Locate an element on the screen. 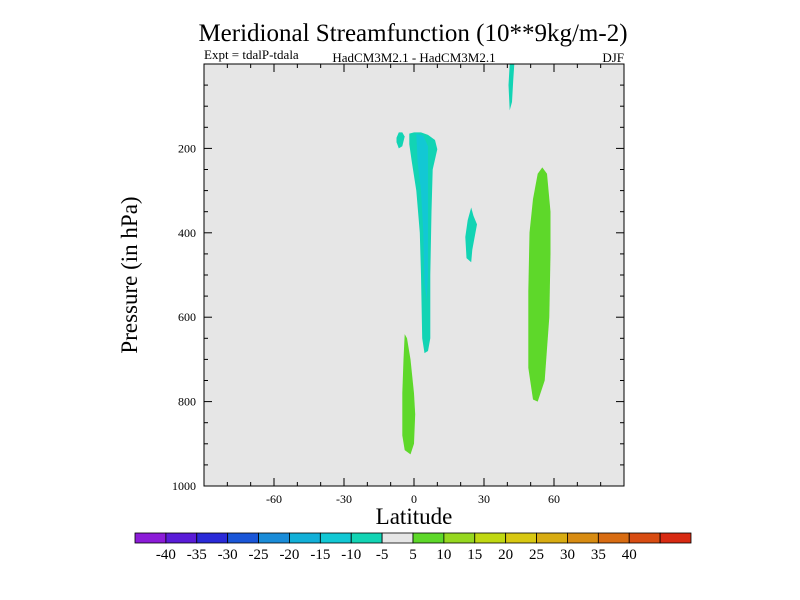  colorbar-label: 10 is located at coordinates (443, 555).